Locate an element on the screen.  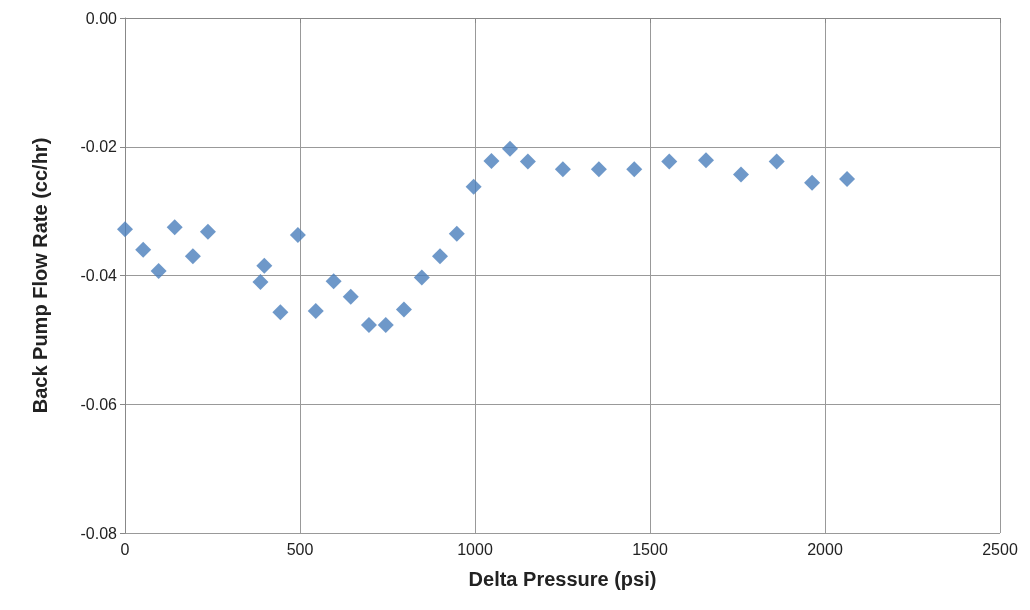
y-axis-title: Back Pump Flow Rate (cc/hr) is located at coordinates (40, 275).